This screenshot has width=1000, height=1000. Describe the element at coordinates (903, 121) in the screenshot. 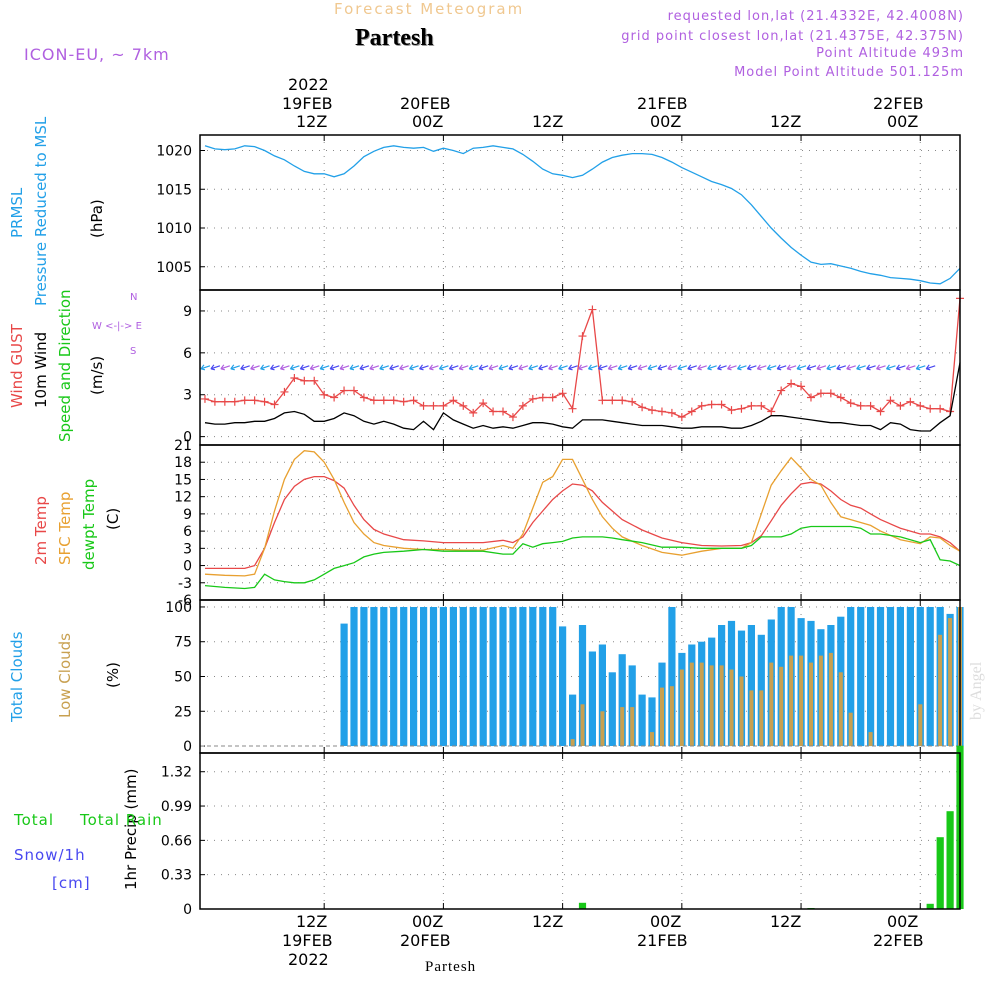

I see `top-hour-00z-3: 00Z` at that location.